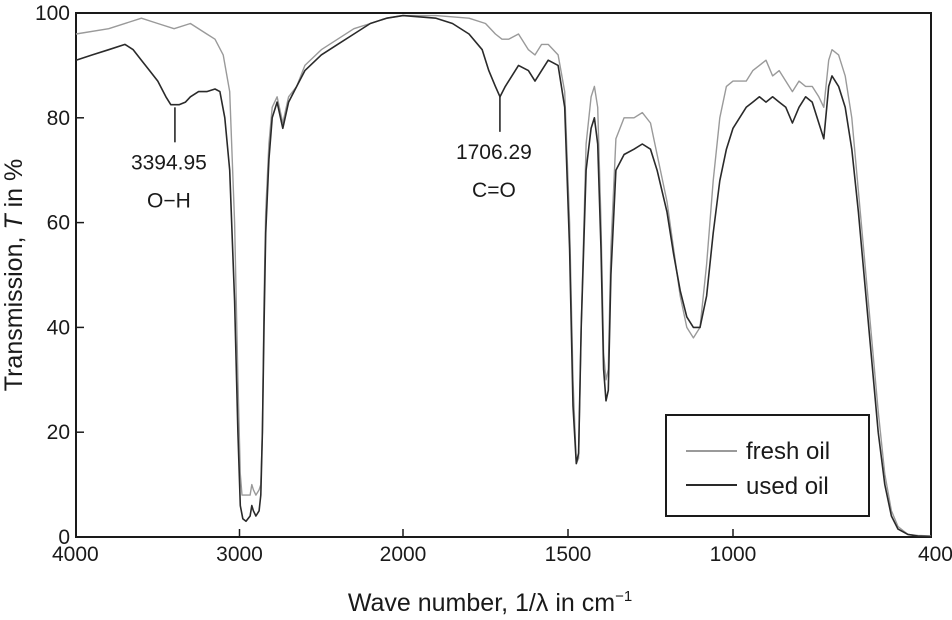 Image resolution: width=952 pixels, height=620 pixels. Describe the element at coordinates (623, 596) in the screenshot. I see `x-axis-label-superscript: −1` at that location.